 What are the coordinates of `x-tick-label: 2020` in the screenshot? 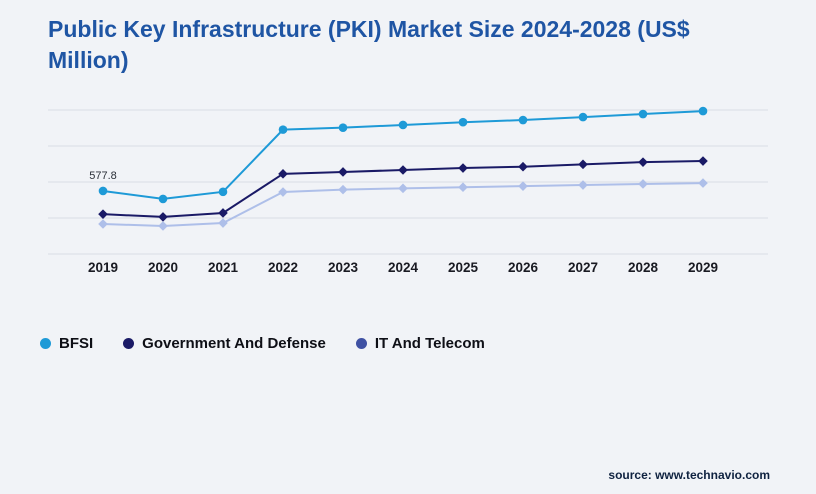 It's located at (163, 267).